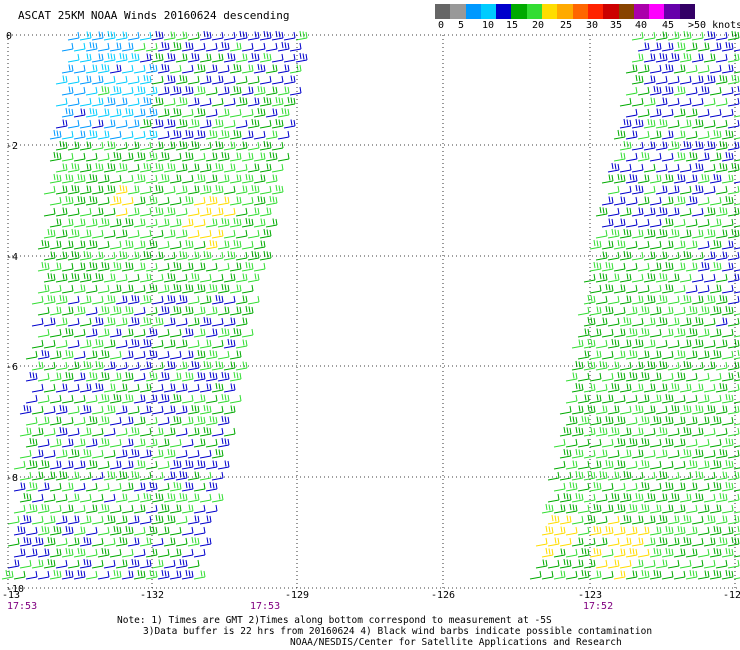  What do you see at coordinates (441, 25) in the screenshot?
I see `scale-label: 0` at bounding box center [441, 25].